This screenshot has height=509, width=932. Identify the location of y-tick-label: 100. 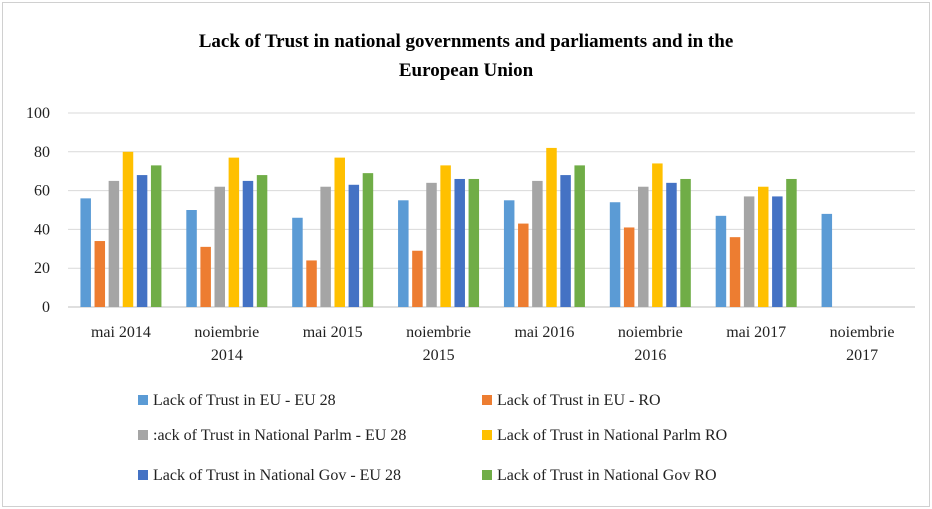
(38, 113).